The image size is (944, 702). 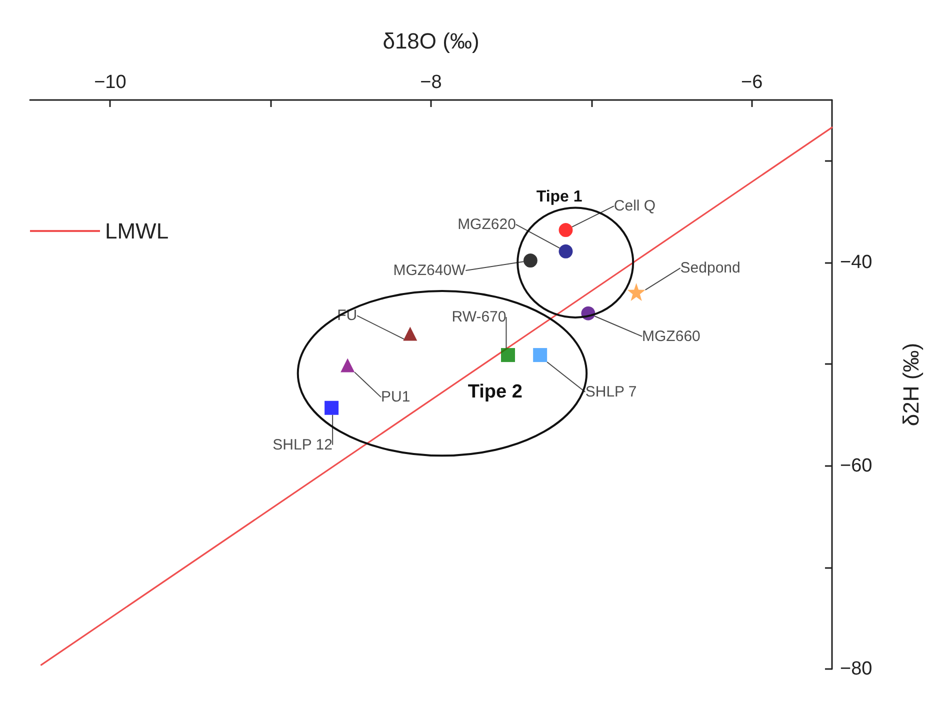 What do you see at coordinates (395, 397) in the screenshot?
I see `text: PU1` at bounding box center [395, 397].